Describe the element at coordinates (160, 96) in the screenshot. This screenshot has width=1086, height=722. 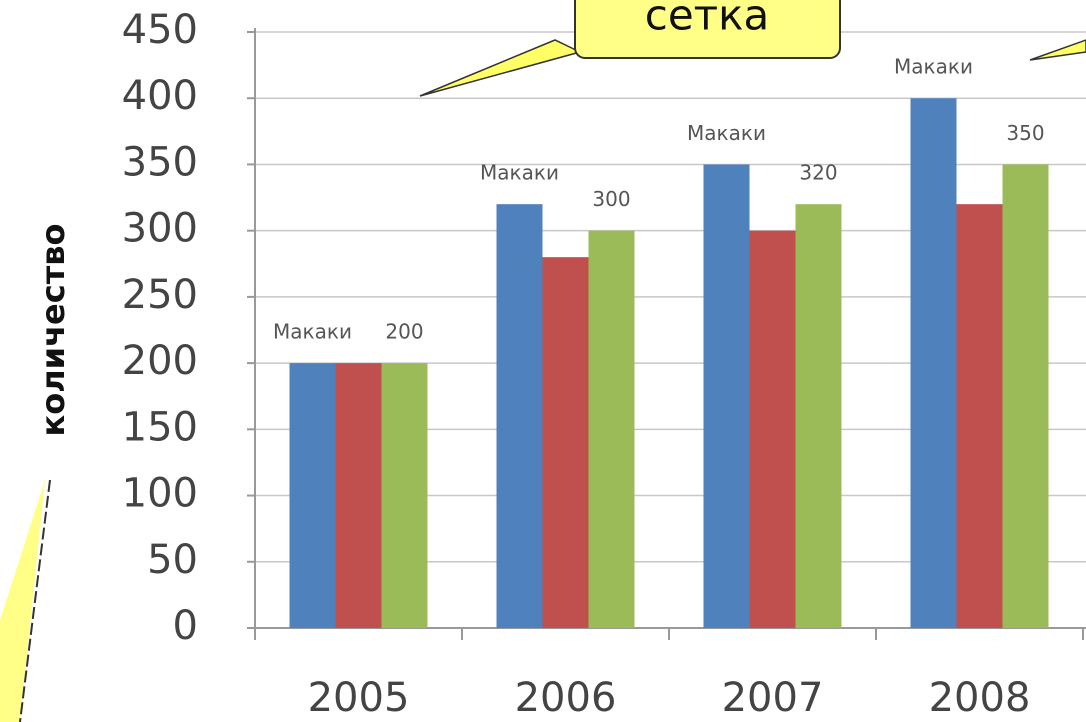
I see `y-tick-label: 400` at that location.